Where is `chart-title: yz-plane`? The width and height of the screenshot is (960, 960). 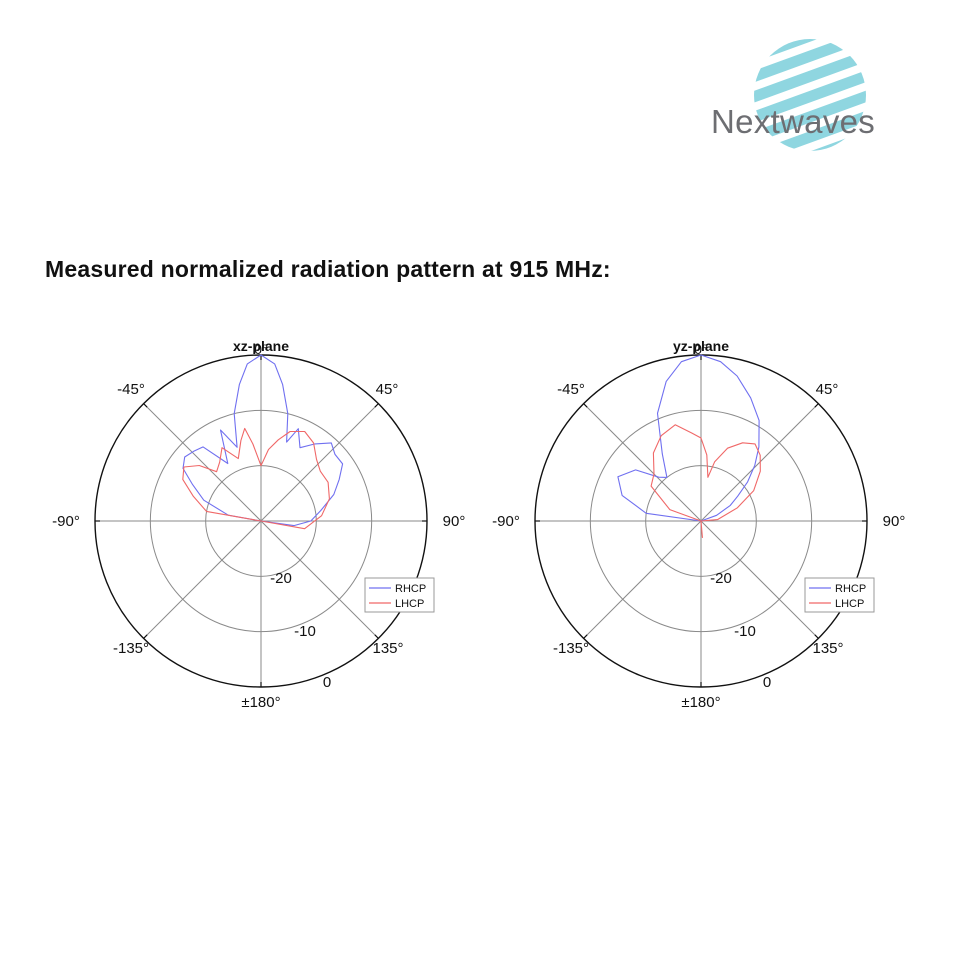
chart-title: yz-plane is located at coordinates (701, 346).